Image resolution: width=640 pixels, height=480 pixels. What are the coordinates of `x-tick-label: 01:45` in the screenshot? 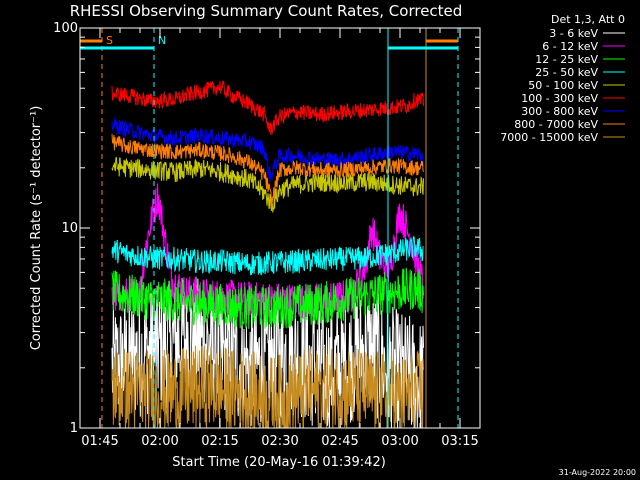 It's located at (99, 441).